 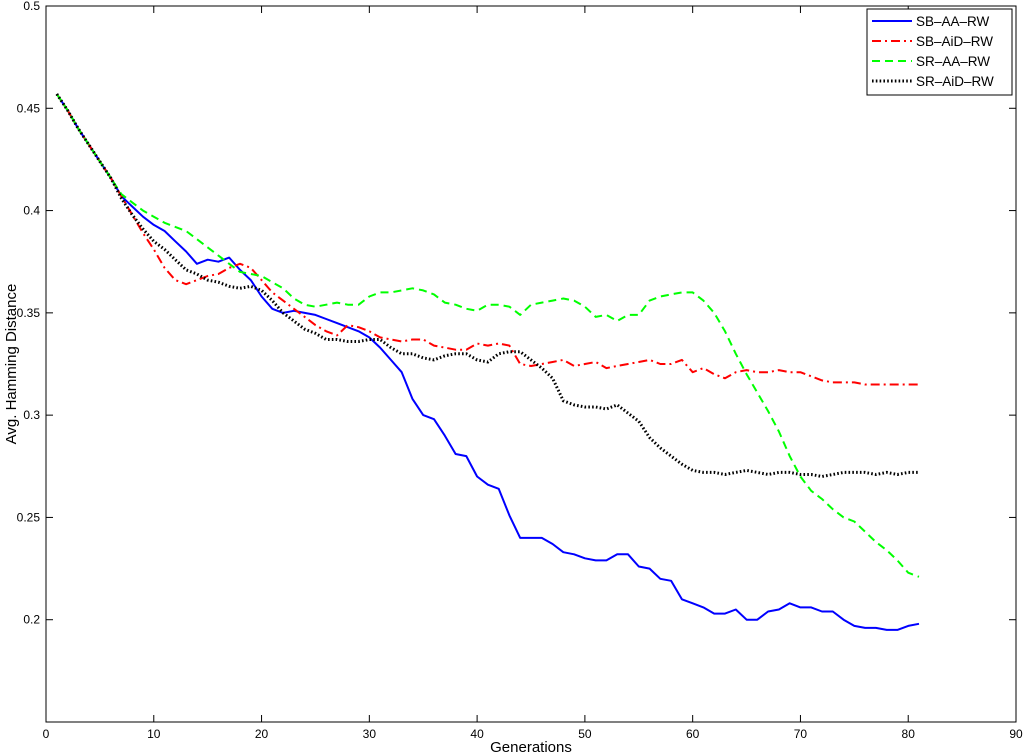 What do you see at coordinates (31, 620) in the screenshot?
I see `y-tick-label: 0.2` at bounding box center [31, 620].